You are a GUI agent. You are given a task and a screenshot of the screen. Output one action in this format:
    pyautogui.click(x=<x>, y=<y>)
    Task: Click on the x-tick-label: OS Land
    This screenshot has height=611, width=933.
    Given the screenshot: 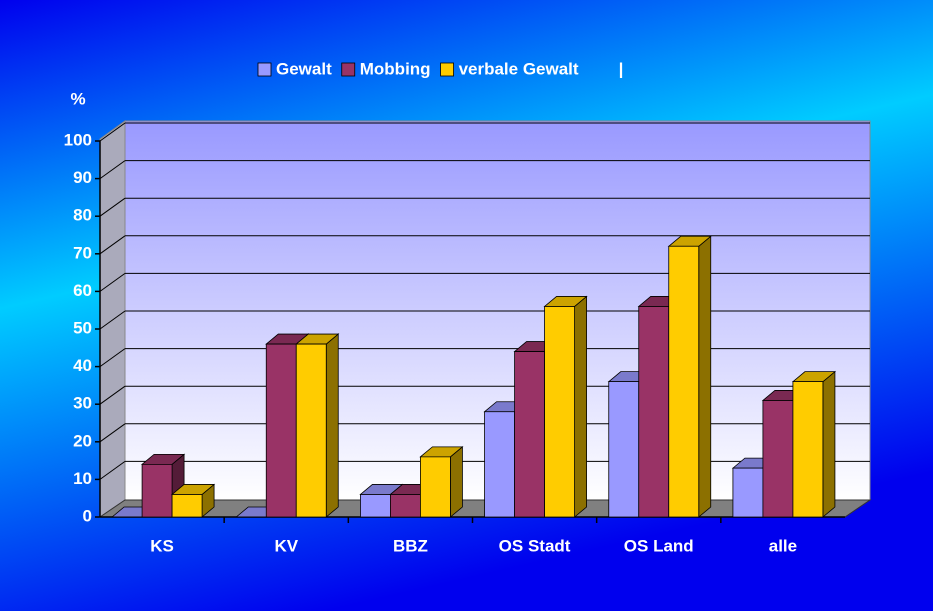 What is the action you would take?
    pyautogui.click(x=659, y=545)
    